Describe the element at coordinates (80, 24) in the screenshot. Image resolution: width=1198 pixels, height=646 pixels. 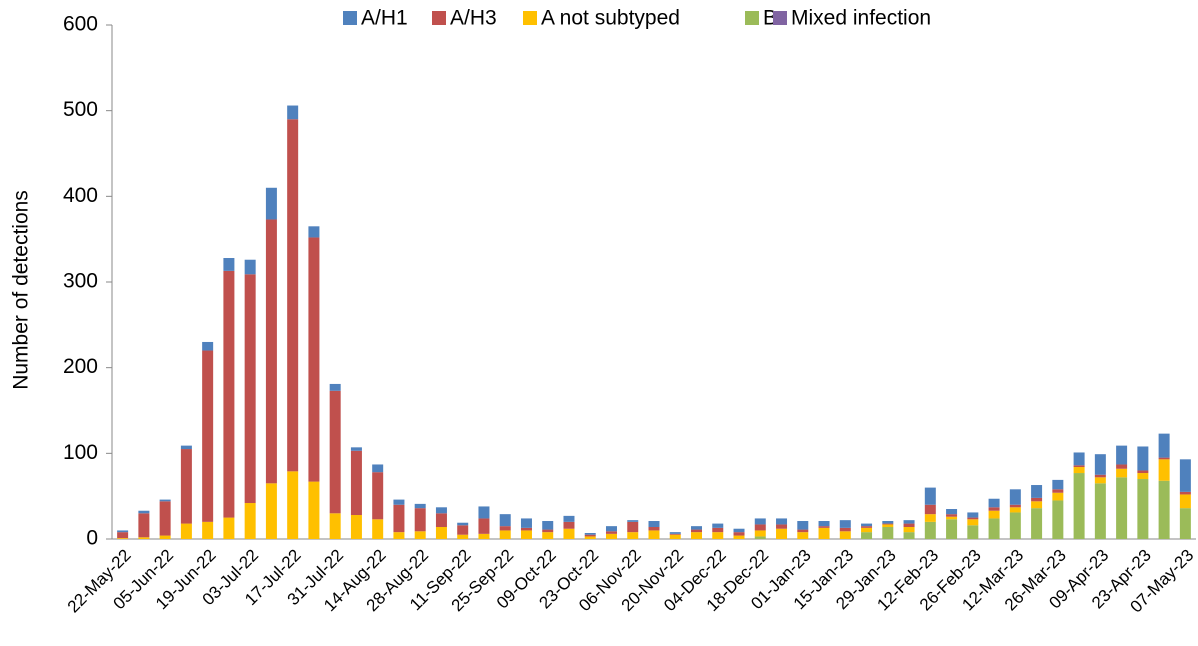
I see `y-tick-label: 600` at that location.